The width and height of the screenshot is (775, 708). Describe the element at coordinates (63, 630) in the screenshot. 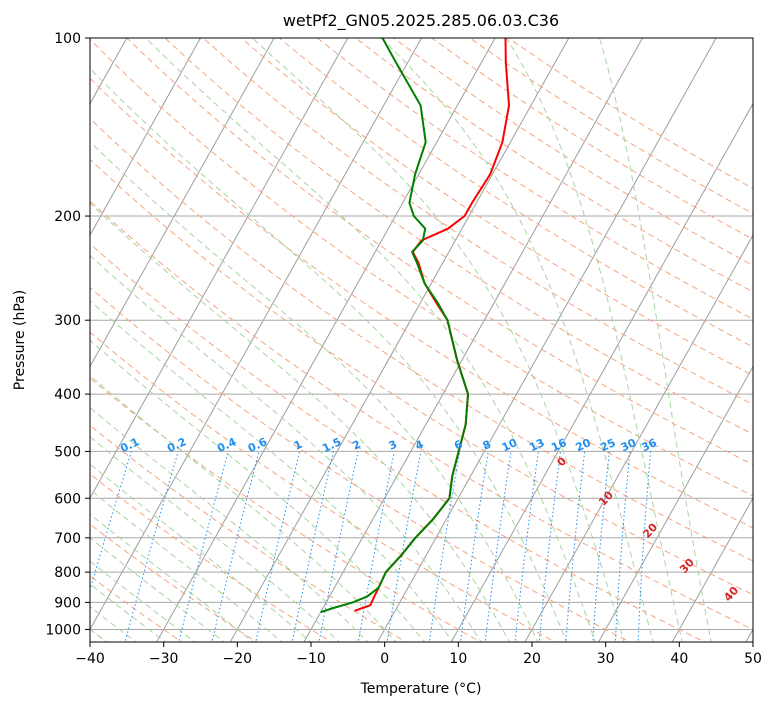

I see `y-tick-label: 1000` at that location.